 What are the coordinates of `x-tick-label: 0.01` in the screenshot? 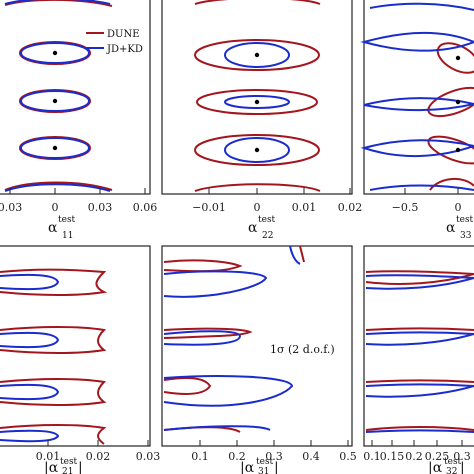 It's located at (304, 207).